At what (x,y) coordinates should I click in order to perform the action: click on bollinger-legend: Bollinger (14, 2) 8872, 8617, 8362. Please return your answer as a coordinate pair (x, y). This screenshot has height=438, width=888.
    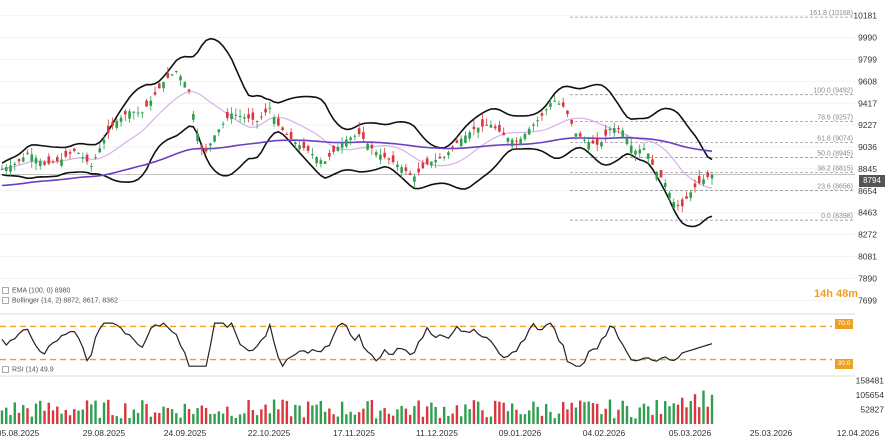
    Looking at the image, I should click on (60, 300).